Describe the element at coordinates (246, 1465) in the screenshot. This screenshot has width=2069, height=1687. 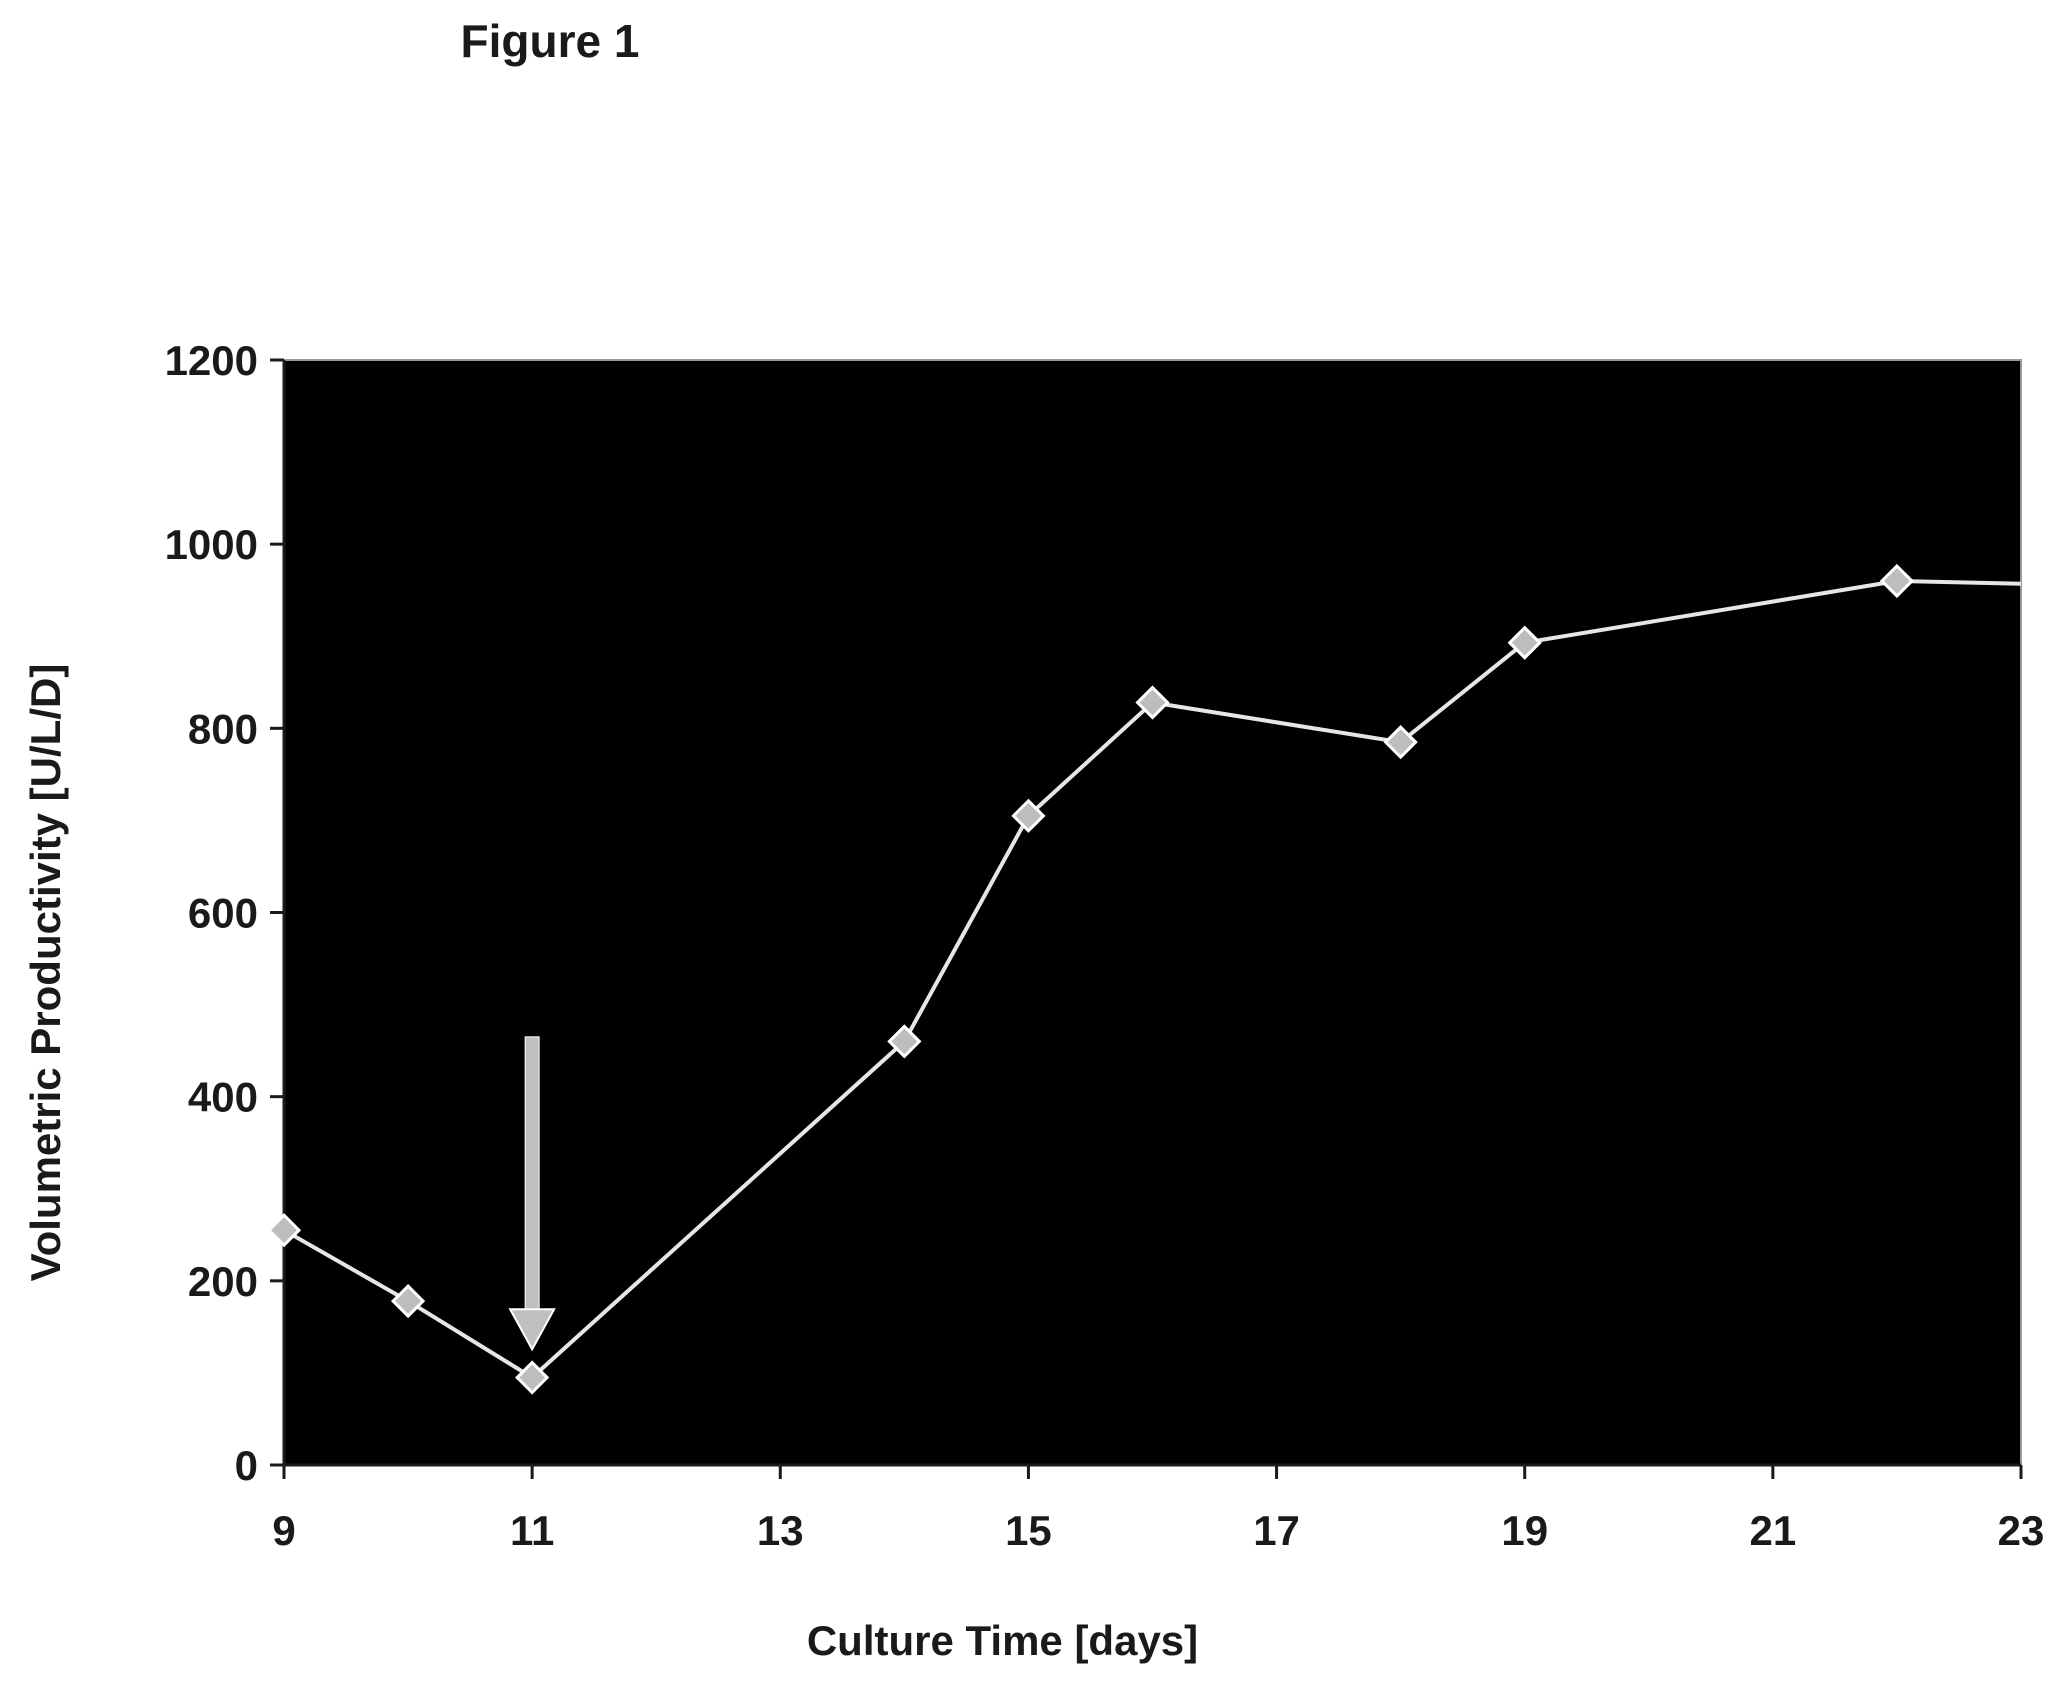
I see `y-tick-label: 0` at that location.